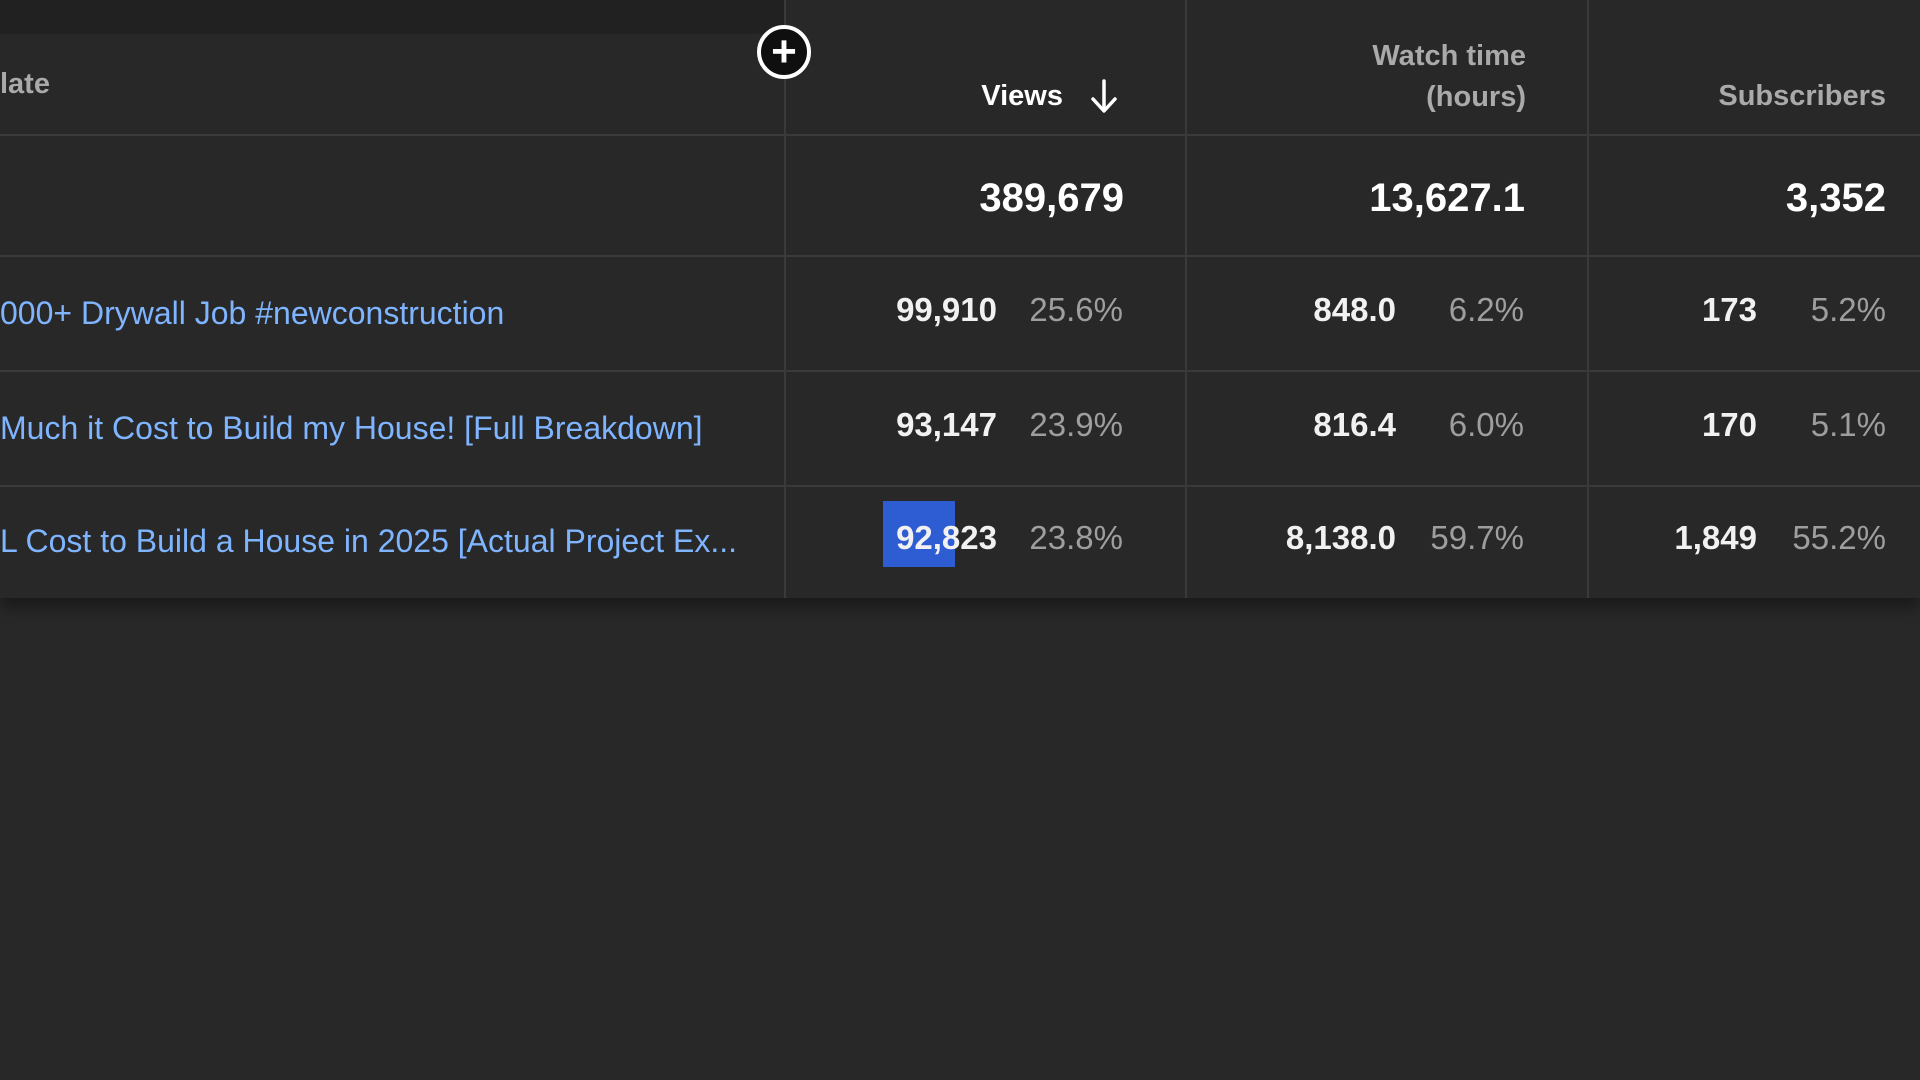 This screenshot has height=1080, width=1920. I want to click on top-toolbar-strip, so click(392, 17).